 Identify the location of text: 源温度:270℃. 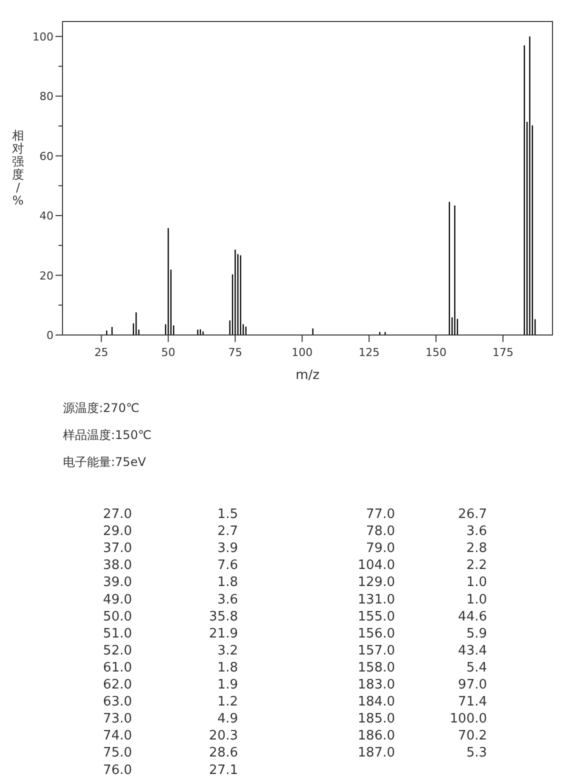
(101, 408).